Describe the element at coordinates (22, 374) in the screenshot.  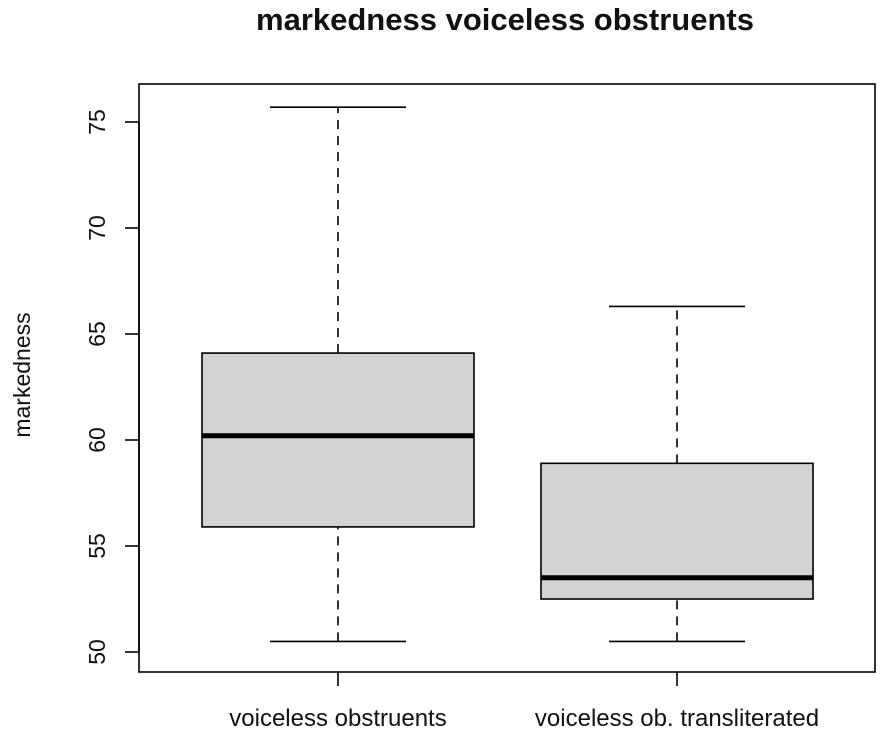
I see `y-axis-label: markedness` at that location.